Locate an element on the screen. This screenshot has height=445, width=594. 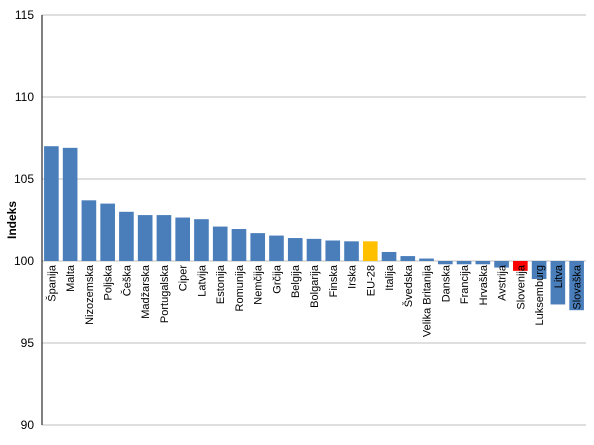
category-label: Poljska is located at coordinates (109, 282).